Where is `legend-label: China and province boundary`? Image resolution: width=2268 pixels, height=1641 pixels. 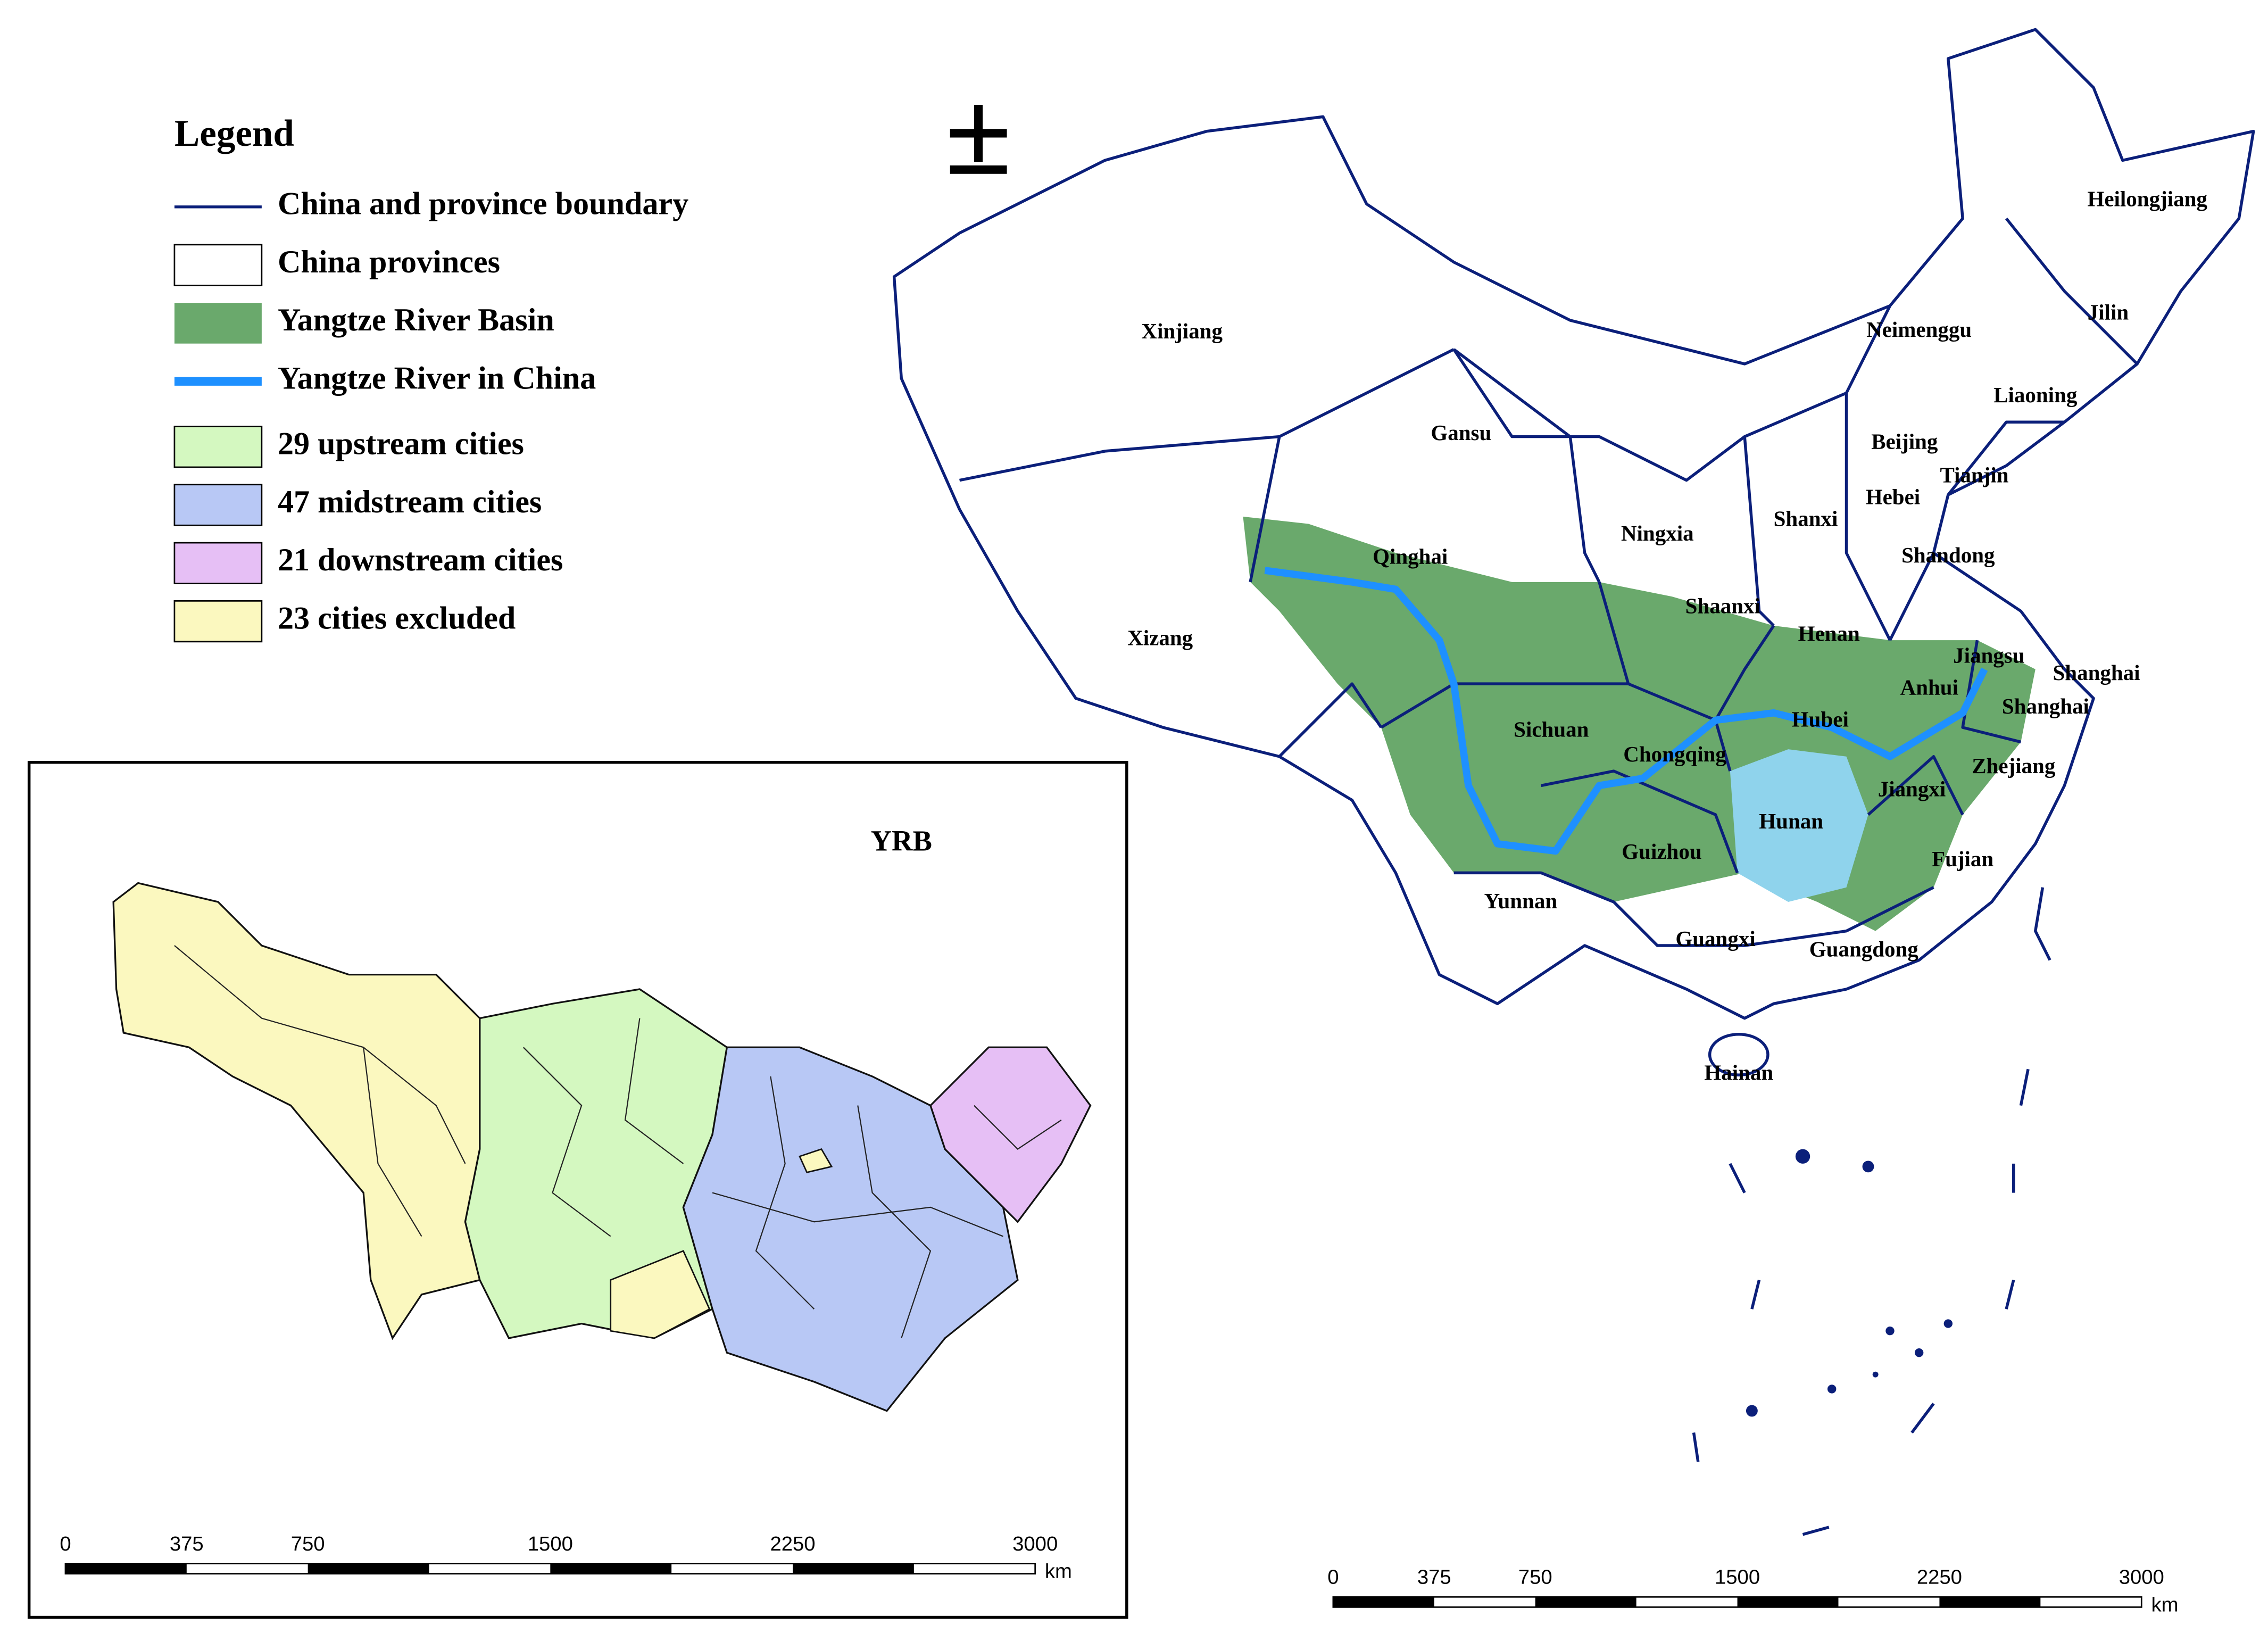
legend-label: China and province boundary is located at coordinates (483, 204).